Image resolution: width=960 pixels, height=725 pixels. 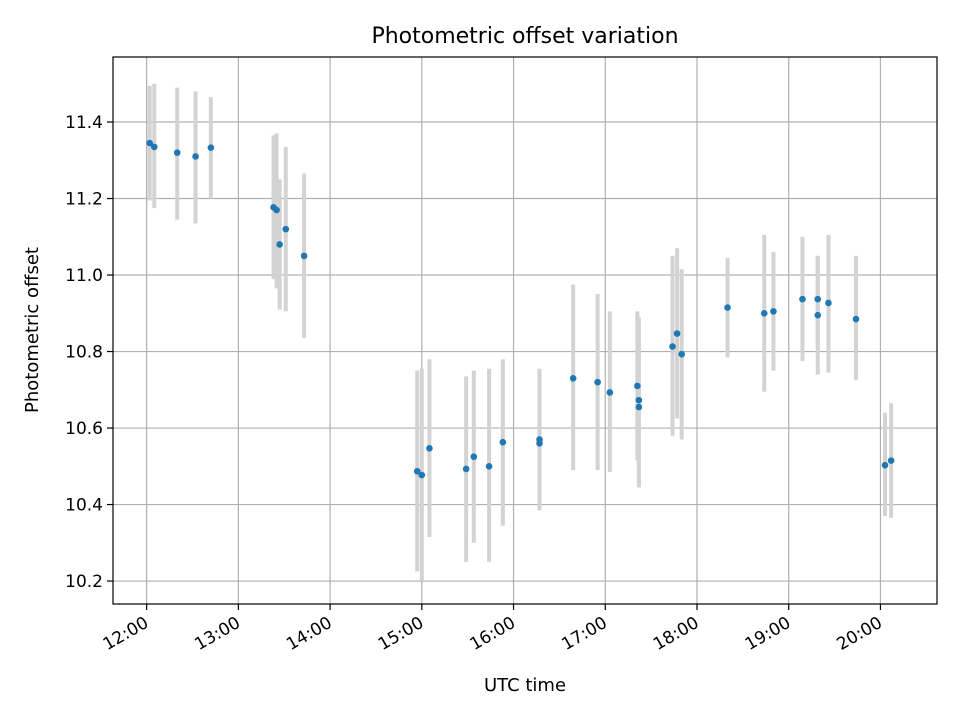 I want to click on y-axis-label: Photometric offset, so click(x=32, y=330).